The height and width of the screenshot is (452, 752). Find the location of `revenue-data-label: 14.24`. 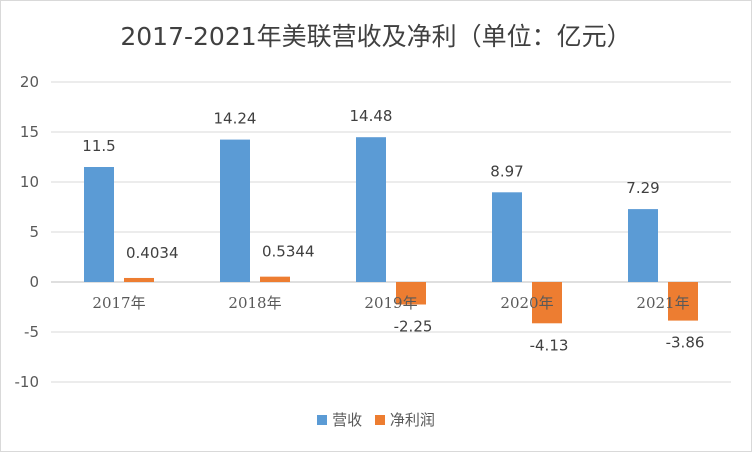

revenue-data-label: 14.24 is located at coordinates (235, 119).